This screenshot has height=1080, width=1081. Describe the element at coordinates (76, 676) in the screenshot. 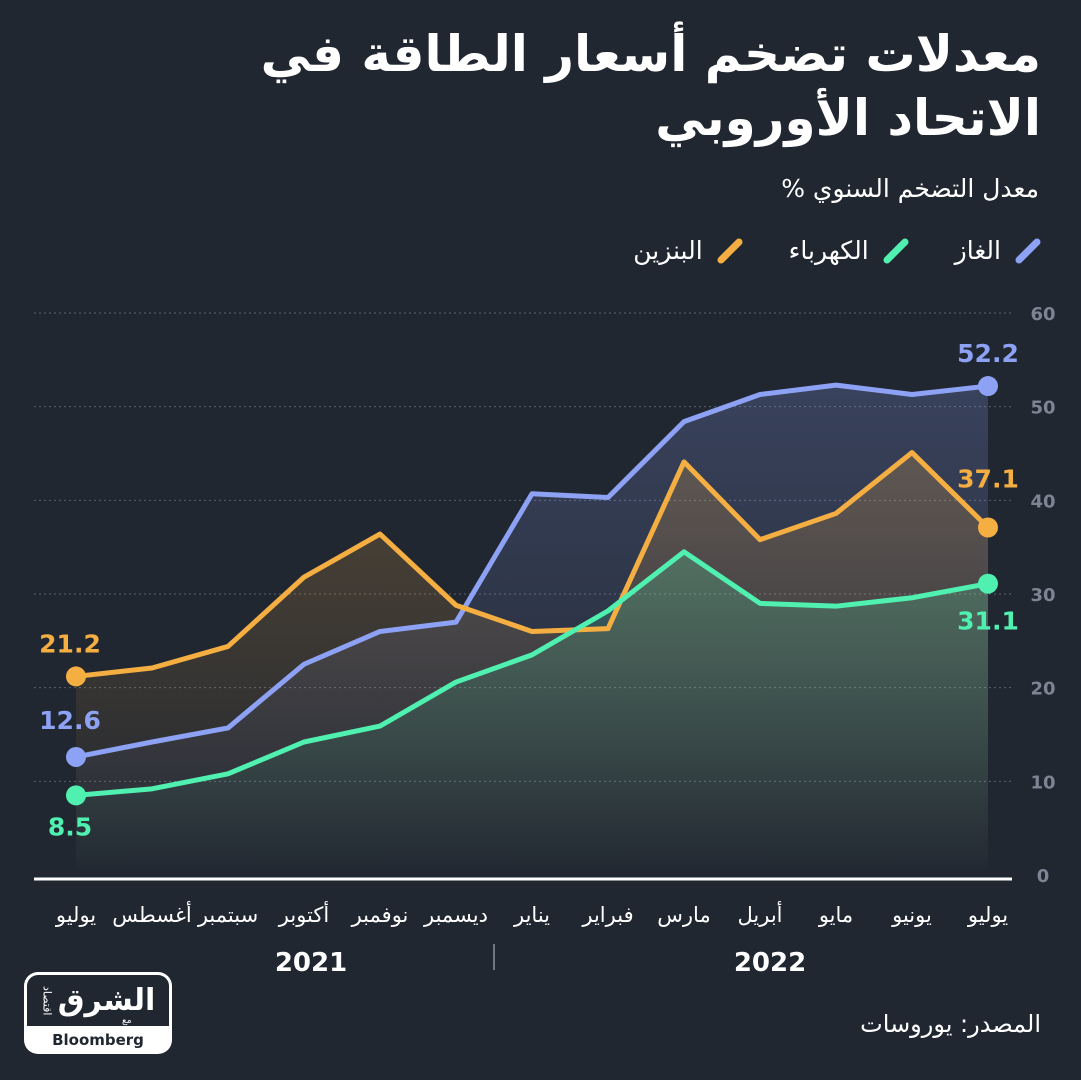

I see `marker-first-petrol` at that location.